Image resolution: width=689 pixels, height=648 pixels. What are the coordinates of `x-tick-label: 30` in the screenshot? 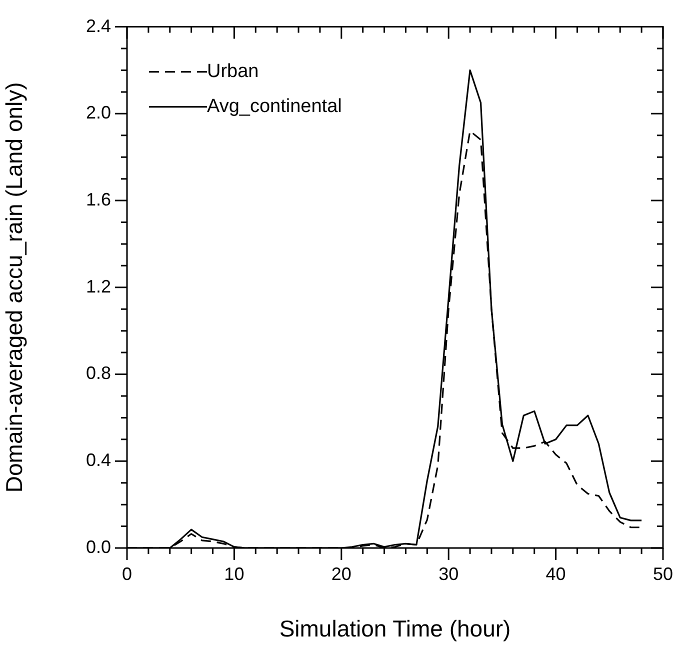 It's located at (448, 574).